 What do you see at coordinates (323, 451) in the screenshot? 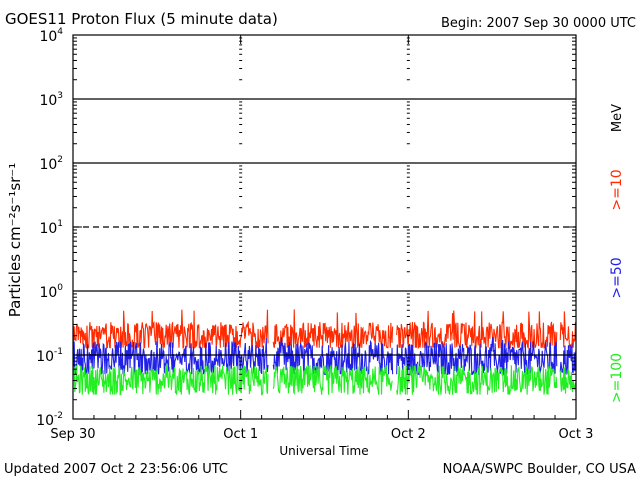
I see `x-axis-label: Universal Time` at bounding box center [323, 451].